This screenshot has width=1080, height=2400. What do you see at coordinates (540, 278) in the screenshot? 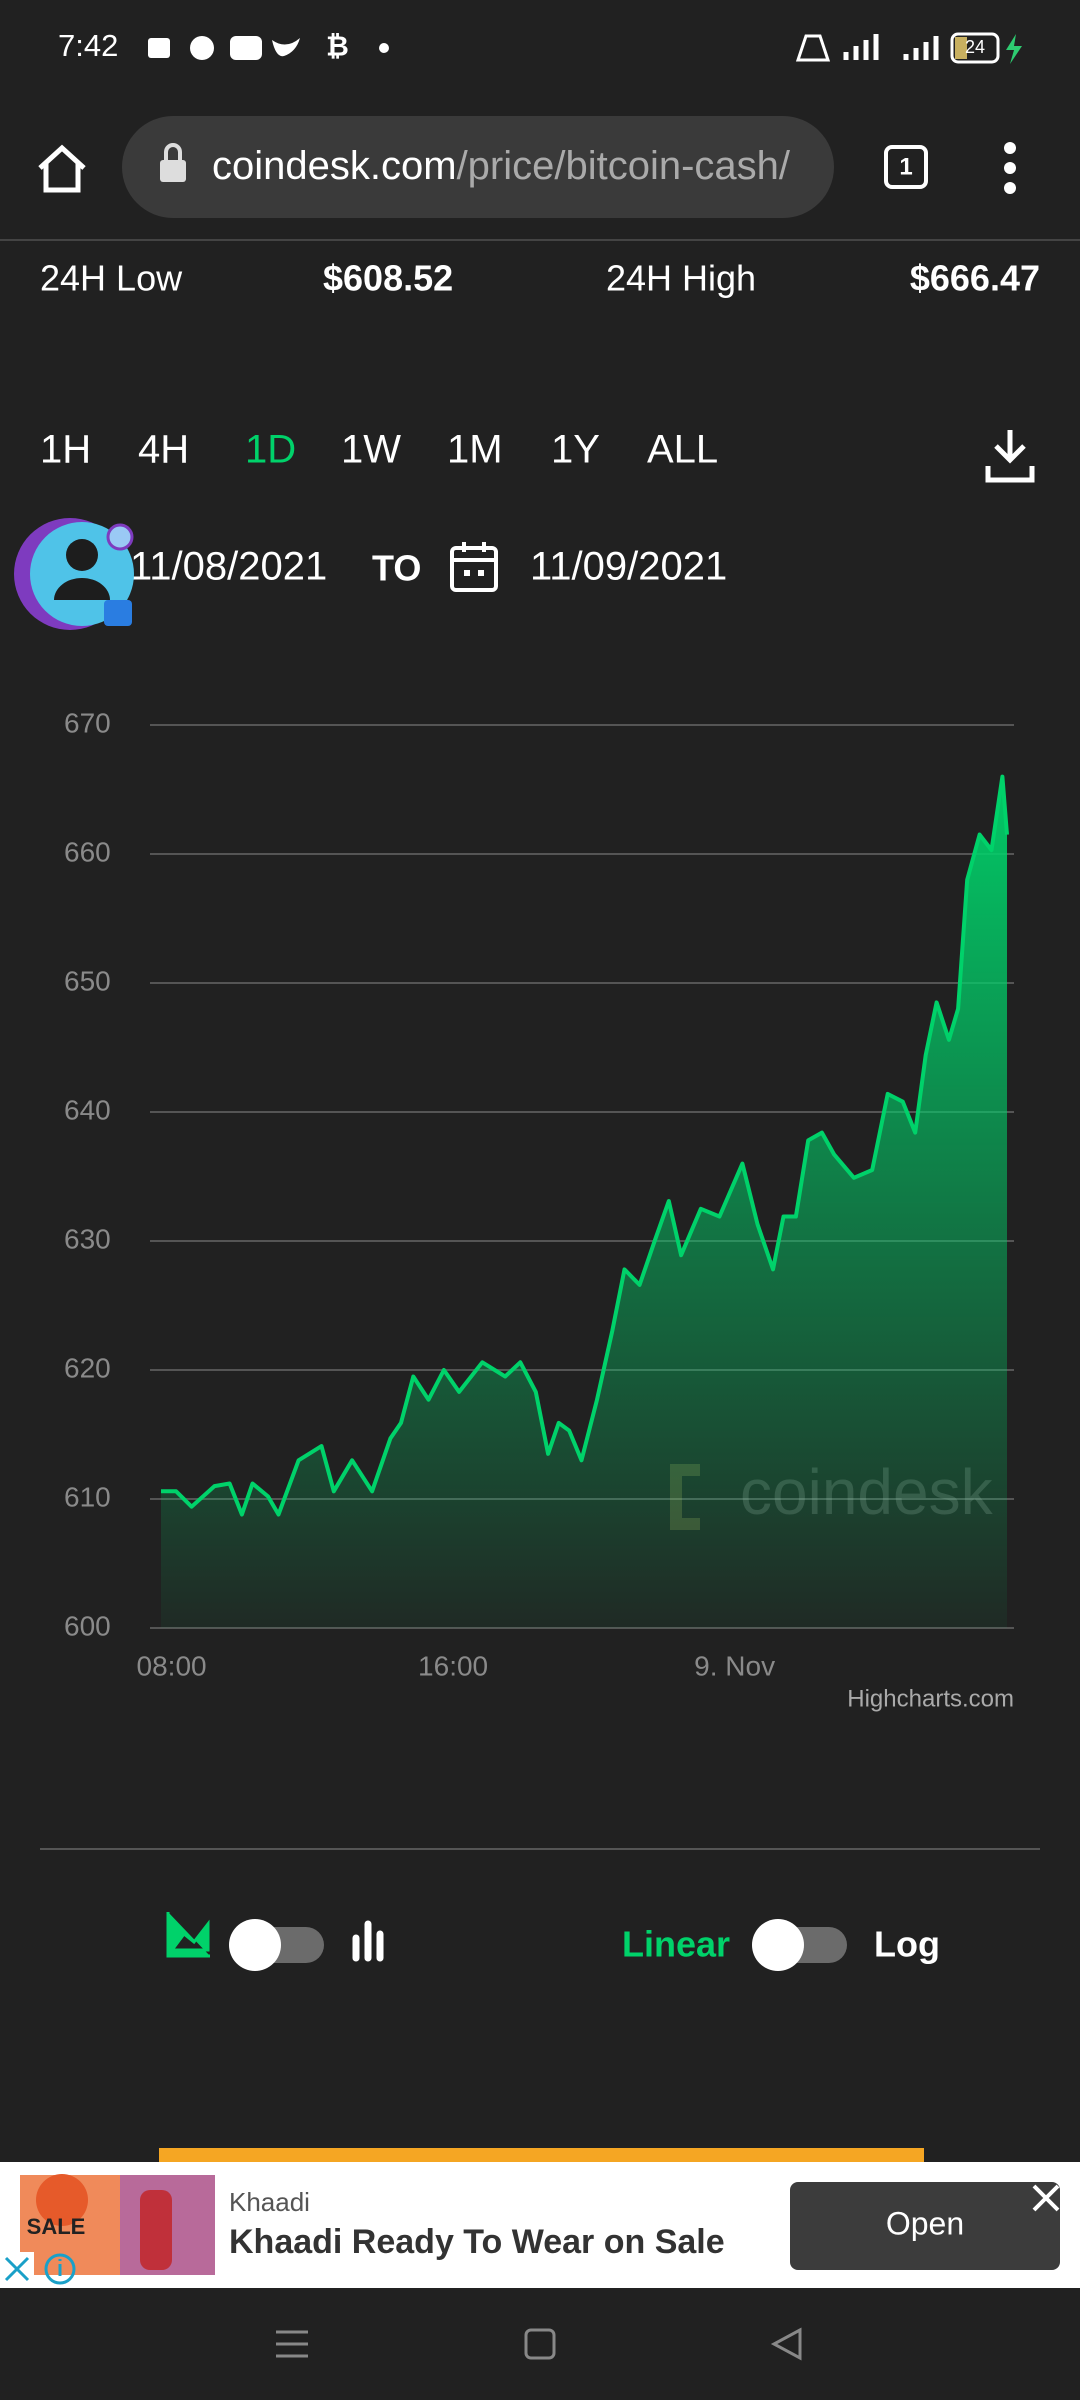
I see `stats-row: 24H Low $608.52 24H High $666.47` at bounding box center [540, 278].